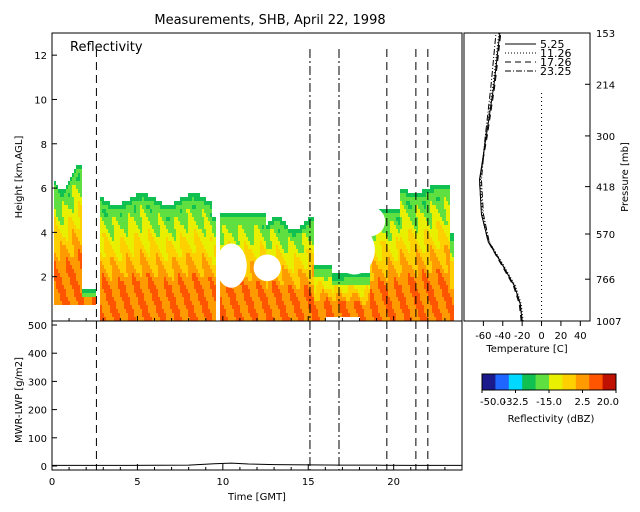 The image size is (640, 512). What do you see at coordinates (137, 482) in the screenshot?
I see `time-tick-label: 5` at bounding box center [137, 482].